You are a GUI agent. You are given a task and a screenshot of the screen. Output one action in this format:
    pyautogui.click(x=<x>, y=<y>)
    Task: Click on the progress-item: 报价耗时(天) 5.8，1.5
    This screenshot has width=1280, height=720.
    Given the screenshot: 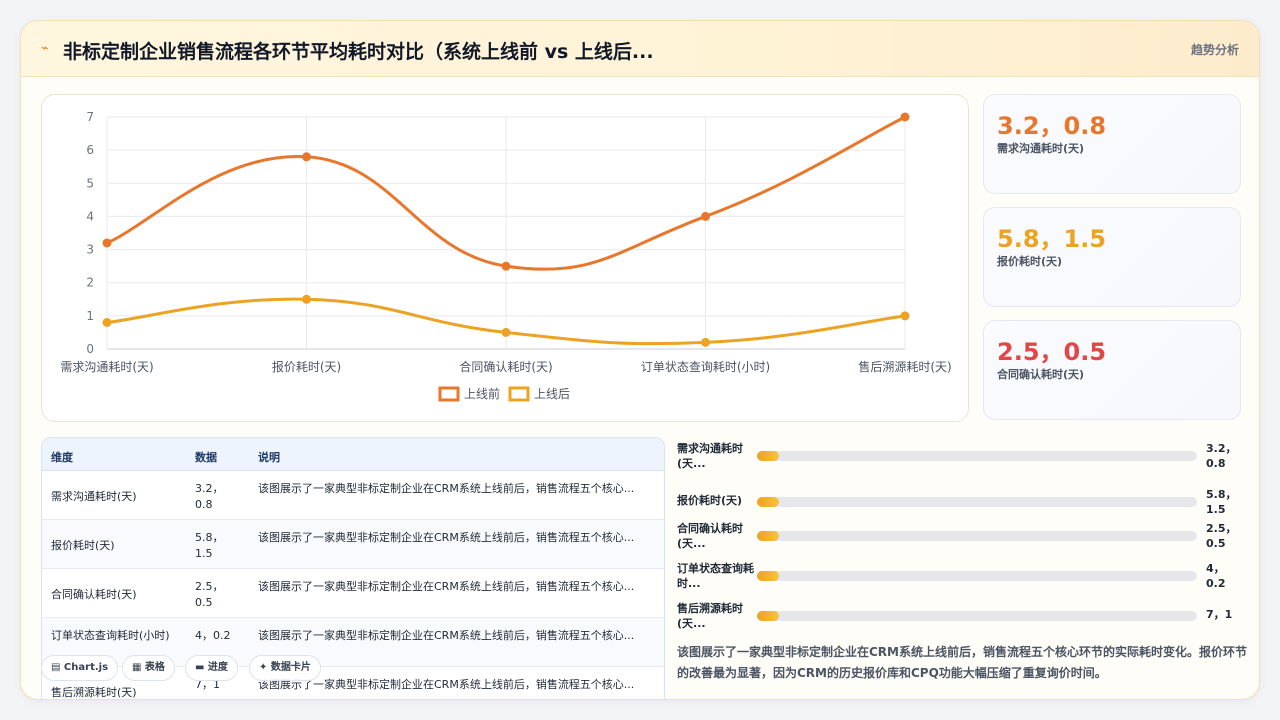 What is the action you would take?
    pyautogui.click(x=958, y=505)
    